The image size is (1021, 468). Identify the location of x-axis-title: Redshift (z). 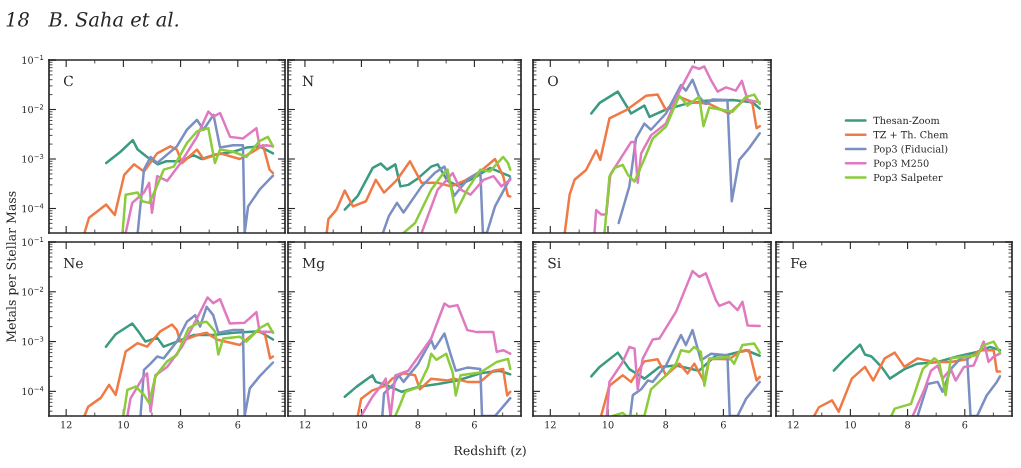
(490, 451).